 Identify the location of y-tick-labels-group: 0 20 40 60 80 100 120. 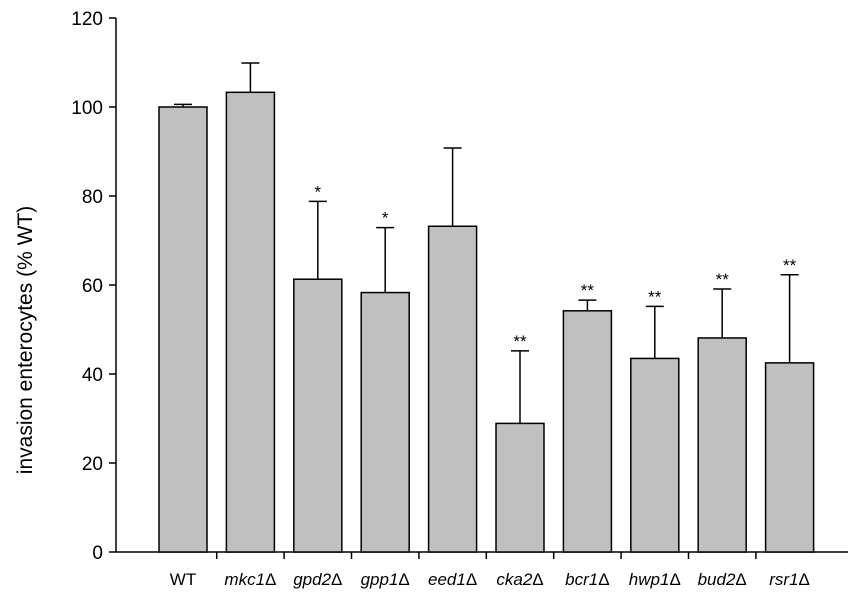
(87, 286).